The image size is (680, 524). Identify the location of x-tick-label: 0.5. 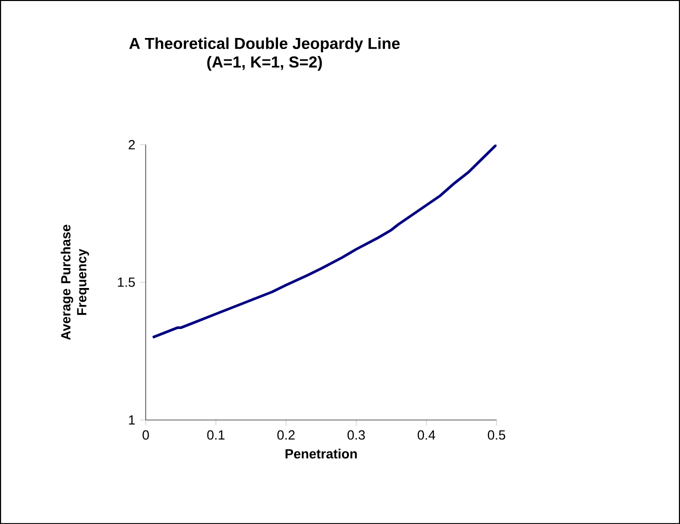
(497, 435).